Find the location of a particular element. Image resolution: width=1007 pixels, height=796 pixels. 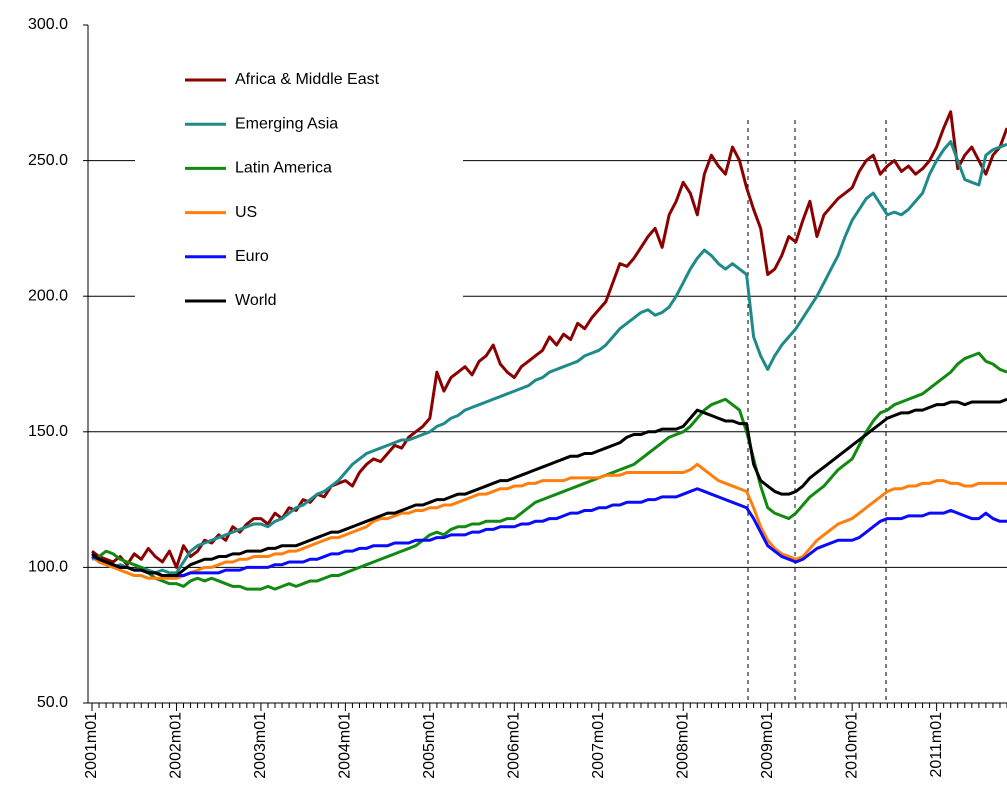

x-tick-label: 2007m01 is located at coordinates (598, 745).